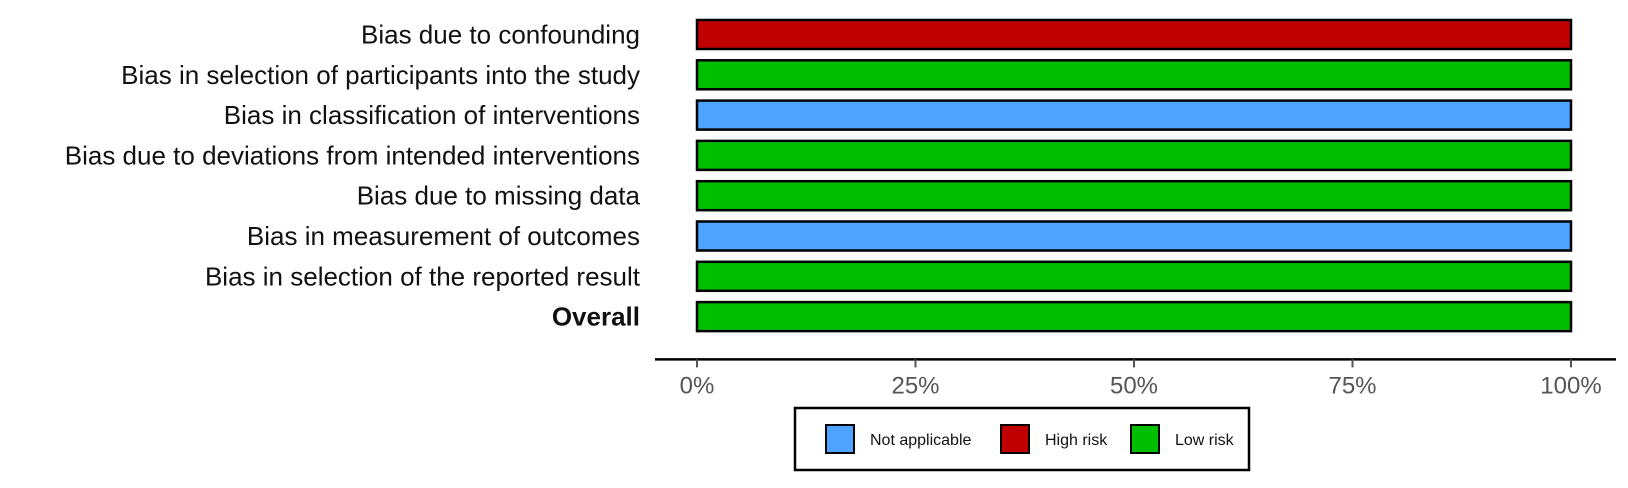 The width and height of the screenshot is (1628, 488). What do you see at coordinates (1134, 195) in the screenshot?
I see `bar-bias-due-to-missing-data-low-risk` at bounding box center [1134, 195].